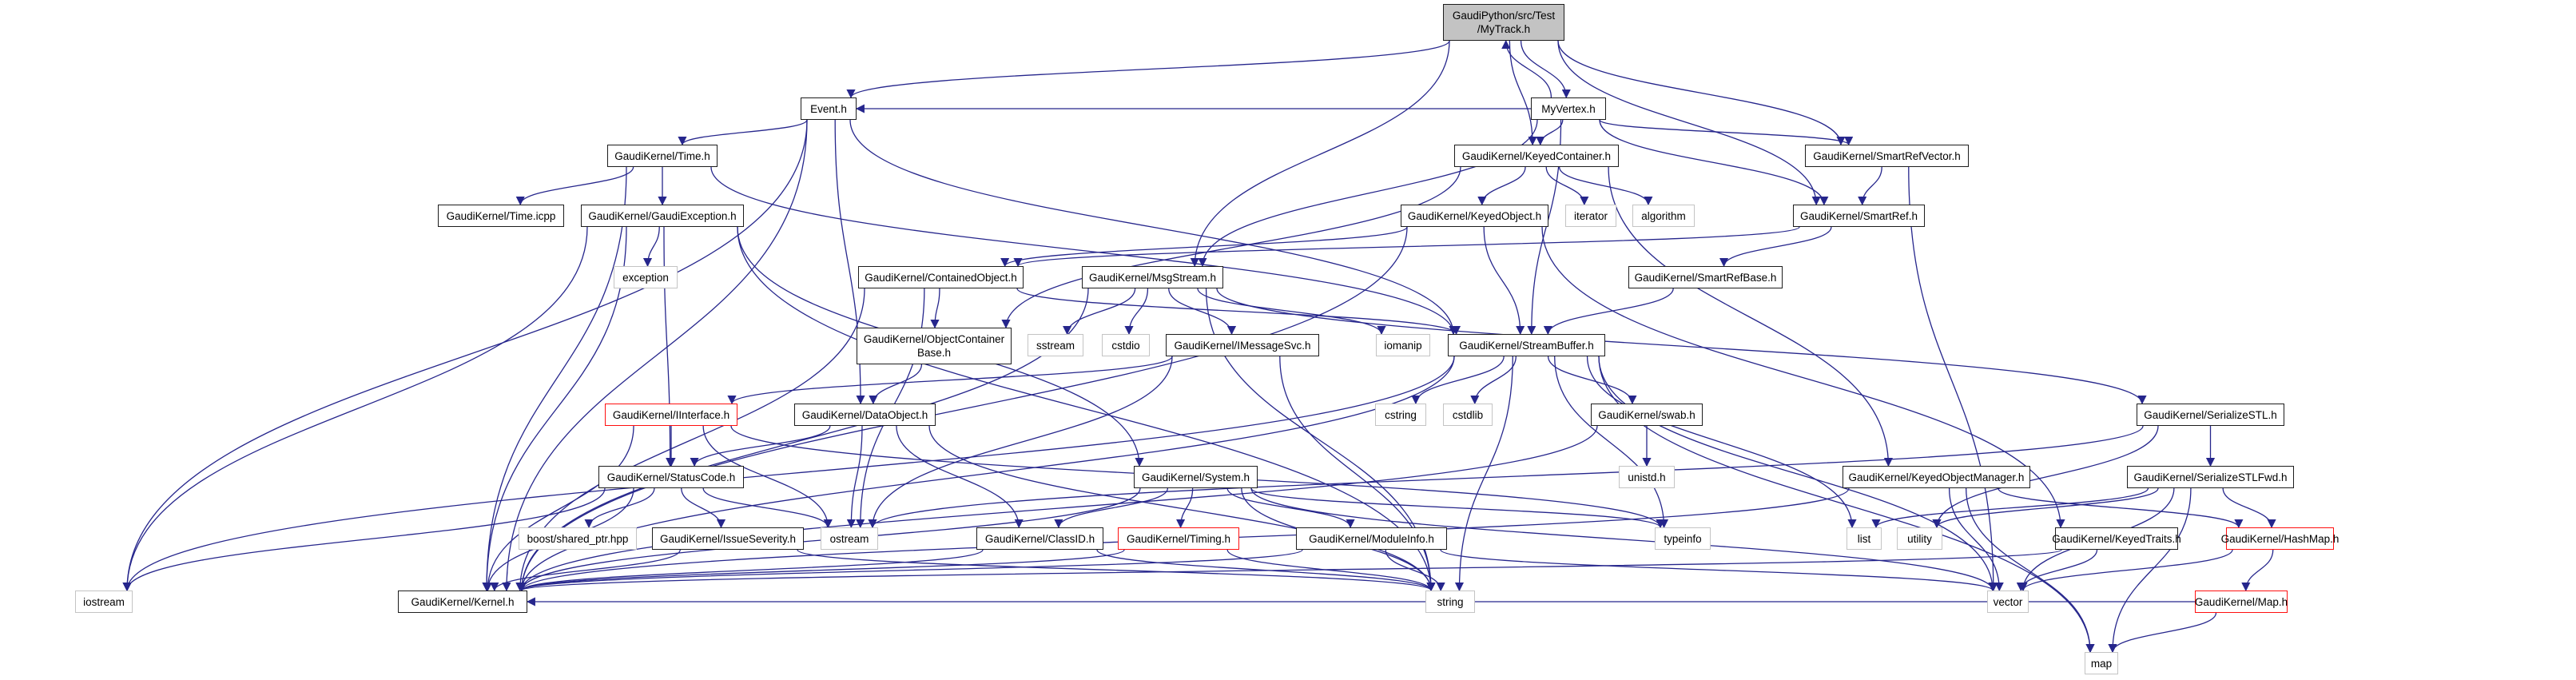 Image resolution: width=2576 pixels, height=680 pixels. Describe the element at coordinates (671, 477) in the screenshot. I see `node-statuscode: GaudiKernel/StatusCode.h` at that location.